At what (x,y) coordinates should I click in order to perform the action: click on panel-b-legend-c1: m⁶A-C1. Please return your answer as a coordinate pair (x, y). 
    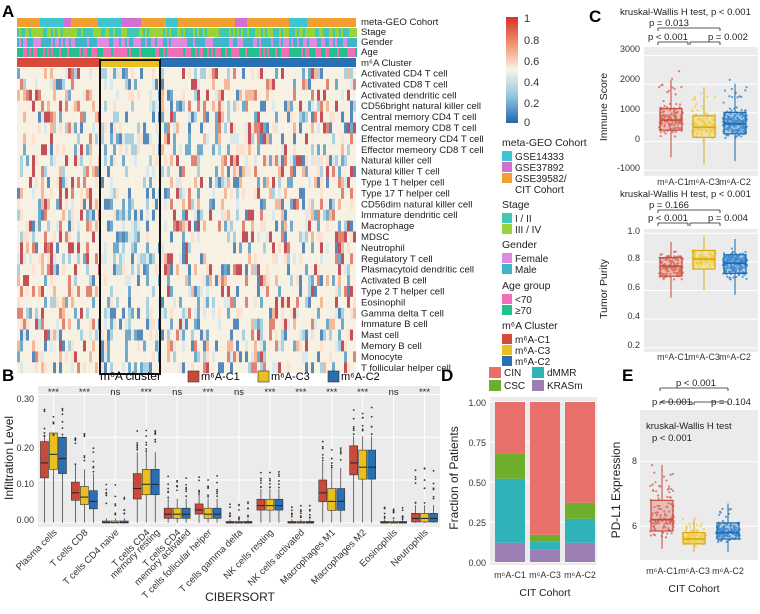
    Looking at the image, I should click on (220, 377).